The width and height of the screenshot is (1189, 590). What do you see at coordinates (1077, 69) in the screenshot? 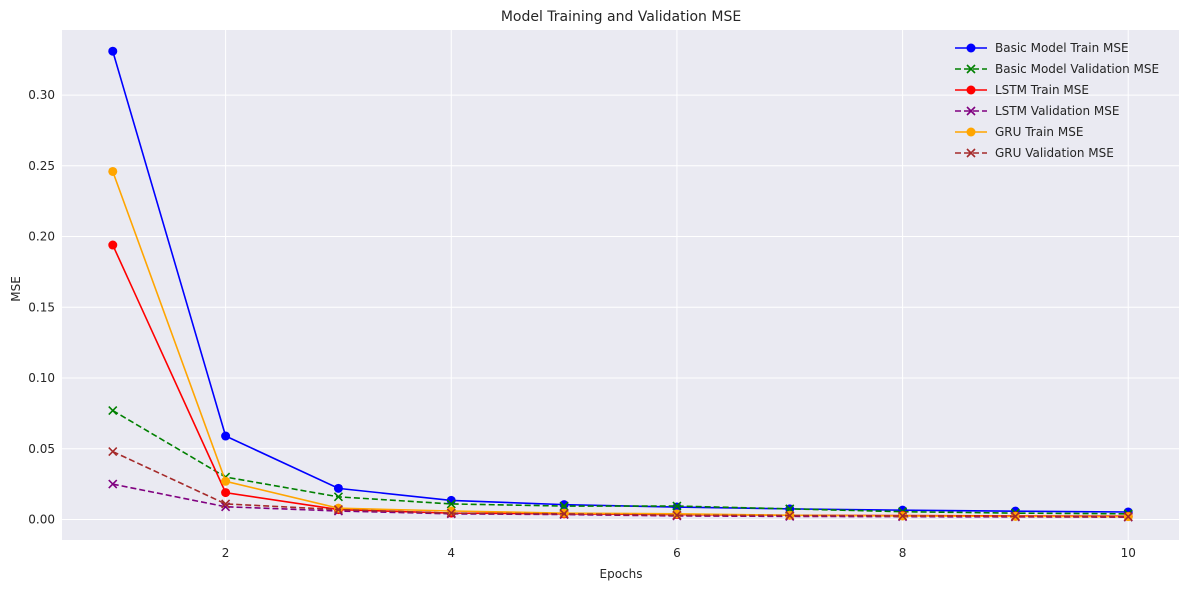
I see `legend-label: Basic Model Validation MSE` at bounding box center [1077, 69].